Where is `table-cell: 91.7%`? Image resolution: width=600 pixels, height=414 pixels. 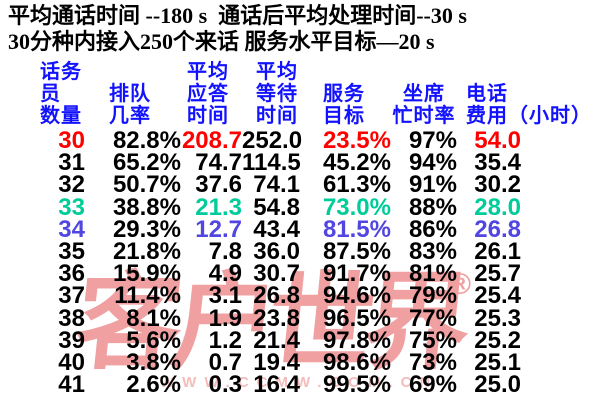 table-cell: 91.7% is located at coordinates (356, 274).